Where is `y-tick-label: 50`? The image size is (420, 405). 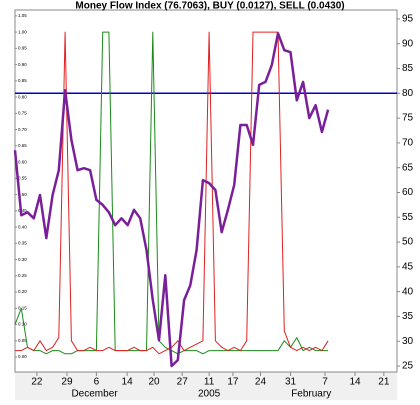 y-tick-label: 50 is located at coordinates (408, 242).